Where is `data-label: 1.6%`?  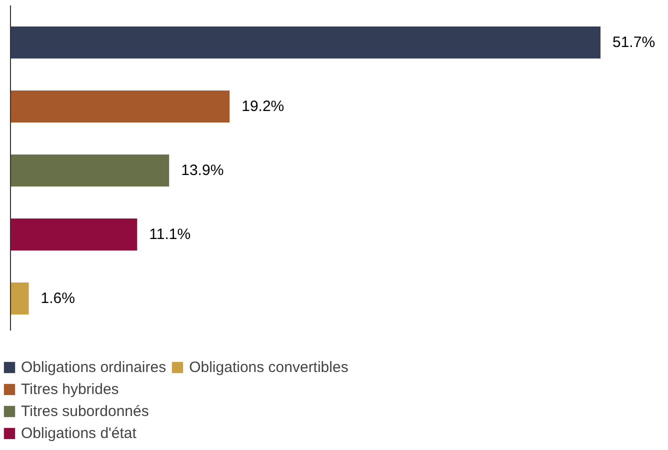 data-label: 1.6% is located at coordinates (57, 298).